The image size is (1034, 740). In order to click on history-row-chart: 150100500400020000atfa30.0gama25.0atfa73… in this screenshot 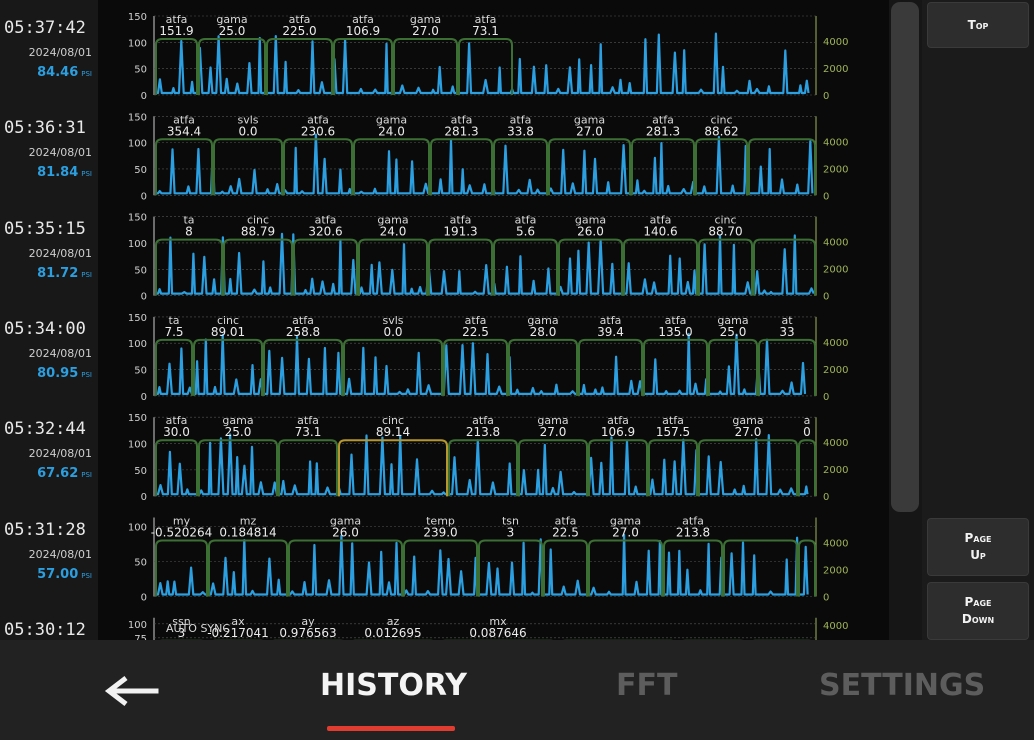, I will do `click(488, 458)`.